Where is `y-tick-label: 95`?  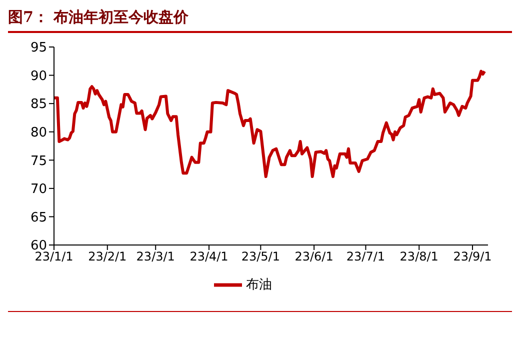
y-tick-label: 95 is located at coordinates (38, 48).